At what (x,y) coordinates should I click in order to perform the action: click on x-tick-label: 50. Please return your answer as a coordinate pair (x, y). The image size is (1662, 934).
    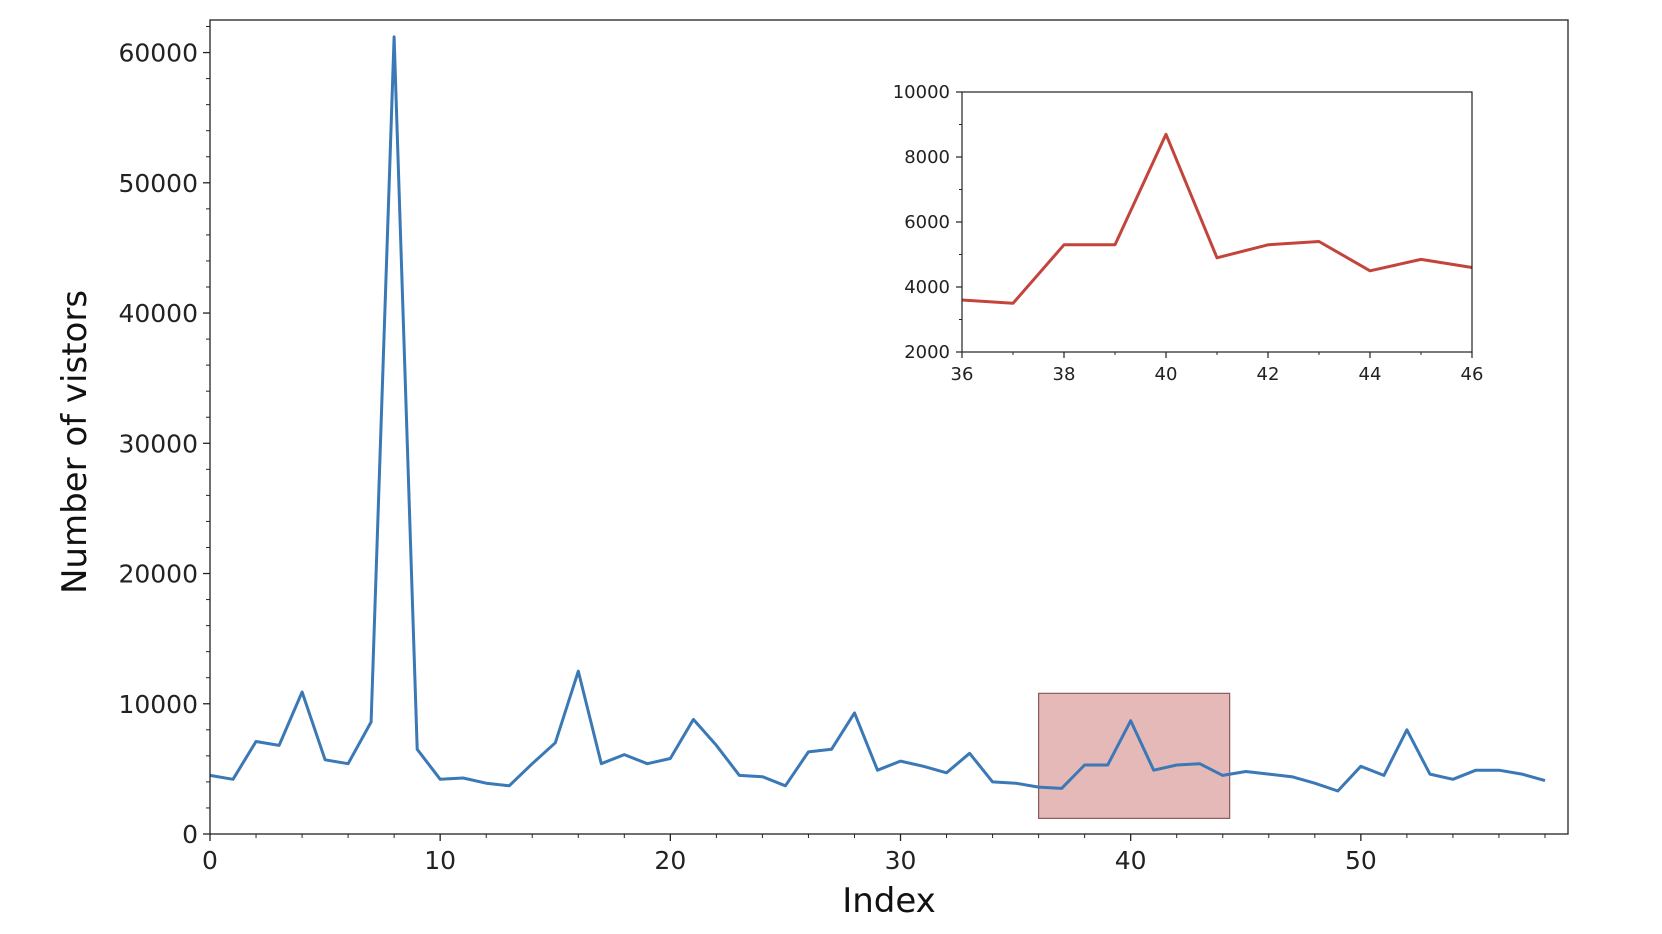
    Looking at the image, I should click on (1361, 860).